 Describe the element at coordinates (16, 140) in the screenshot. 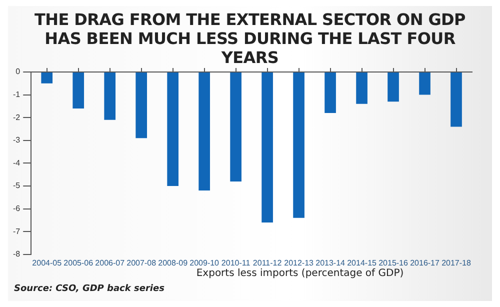

I see `y-tick-label: -3` at that location.